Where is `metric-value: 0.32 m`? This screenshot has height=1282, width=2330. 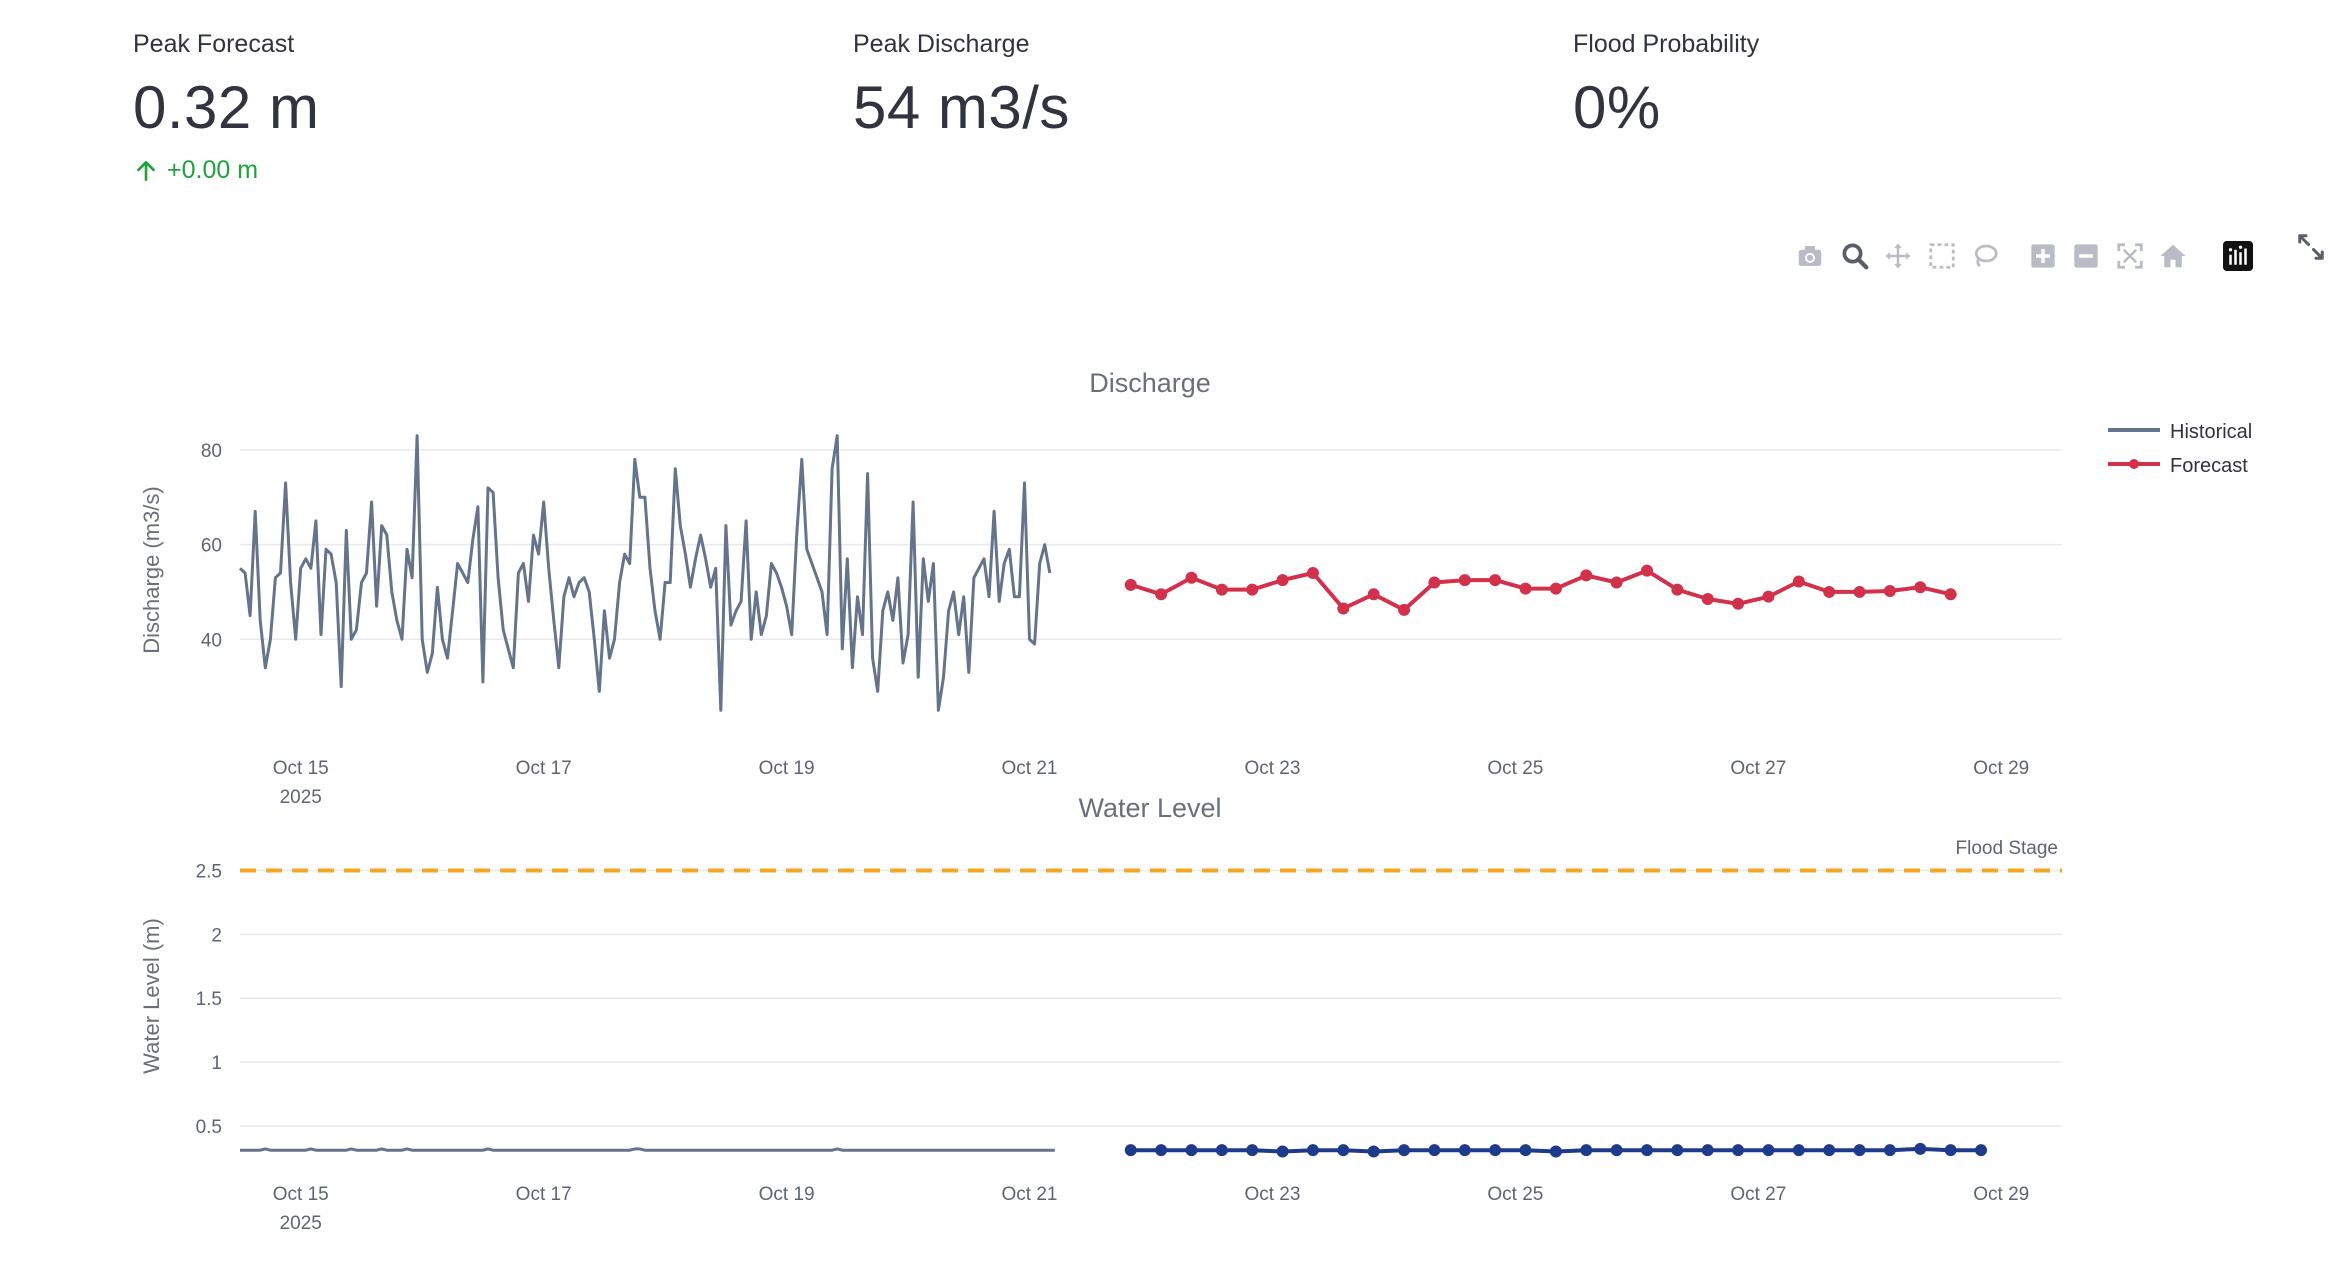 metric-value: 0.32 m is located at coordinates (226, 107).